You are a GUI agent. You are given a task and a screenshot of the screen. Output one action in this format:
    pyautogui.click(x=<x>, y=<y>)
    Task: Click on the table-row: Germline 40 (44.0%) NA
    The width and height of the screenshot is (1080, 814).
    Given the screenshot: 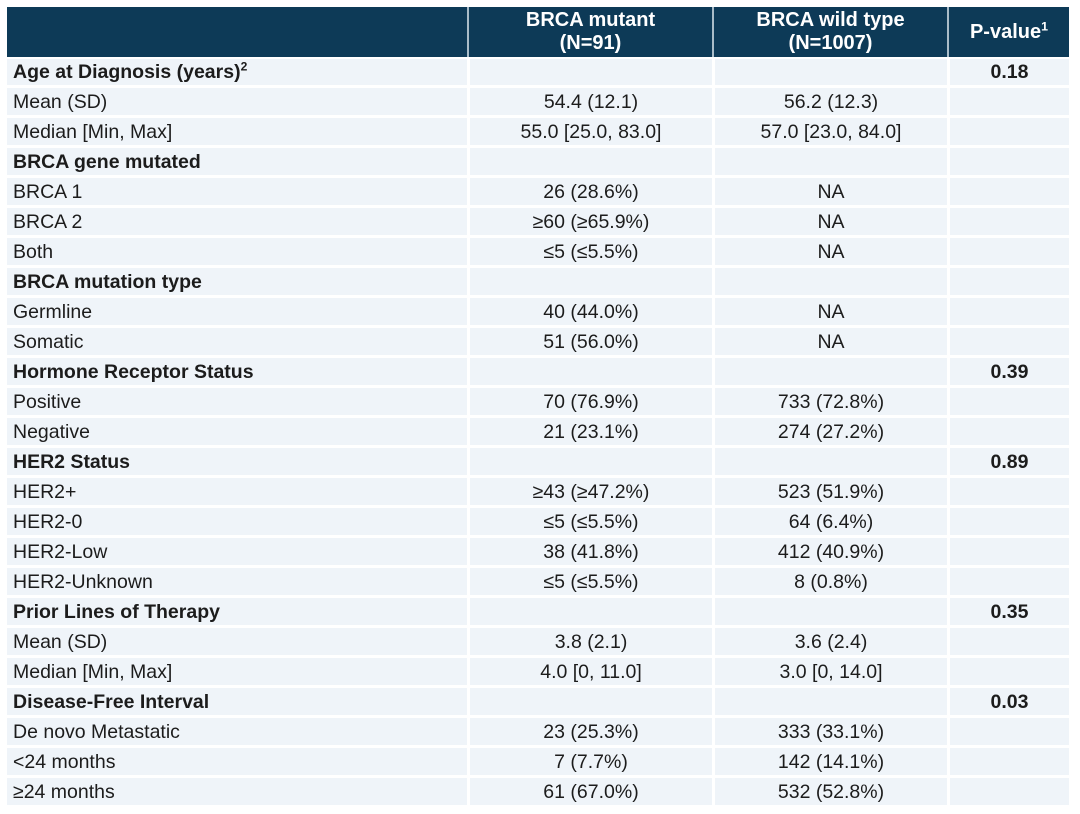 What is the action you would take?
    pyautogui.click(x=538, y=313)
    